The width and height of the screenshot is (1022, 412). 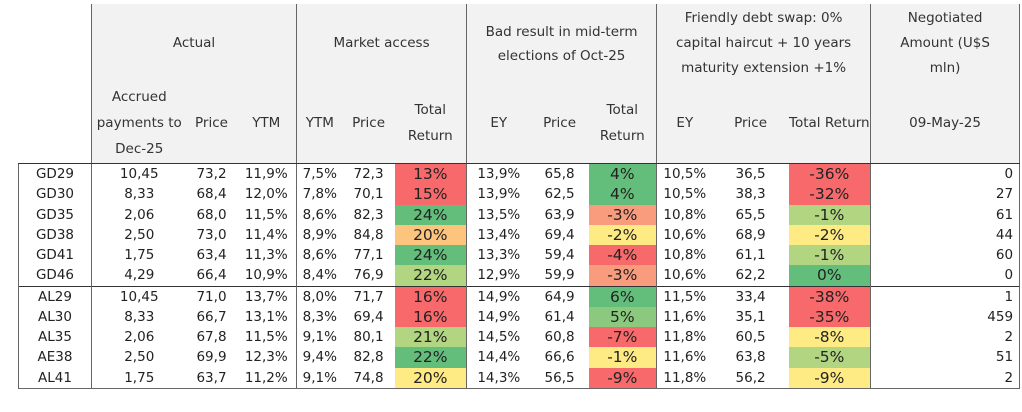 I want to click on friendly-price-cell: 61,1, so click(x=750, y=255).